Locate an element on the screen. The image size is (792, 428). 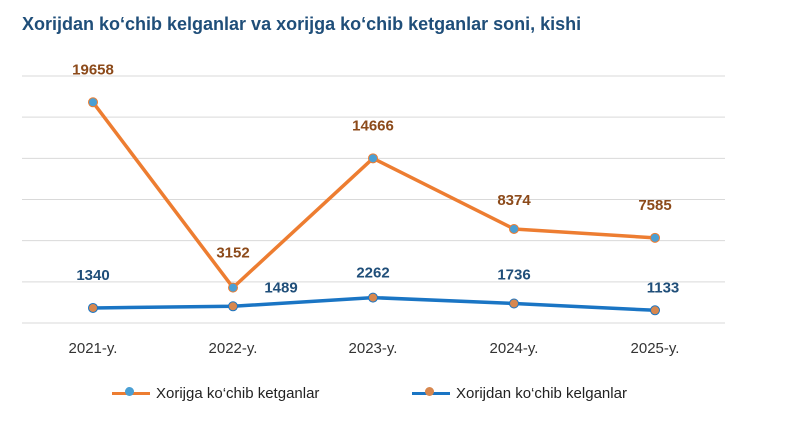
data-label: 1133 is located at coordinates (663, 287).